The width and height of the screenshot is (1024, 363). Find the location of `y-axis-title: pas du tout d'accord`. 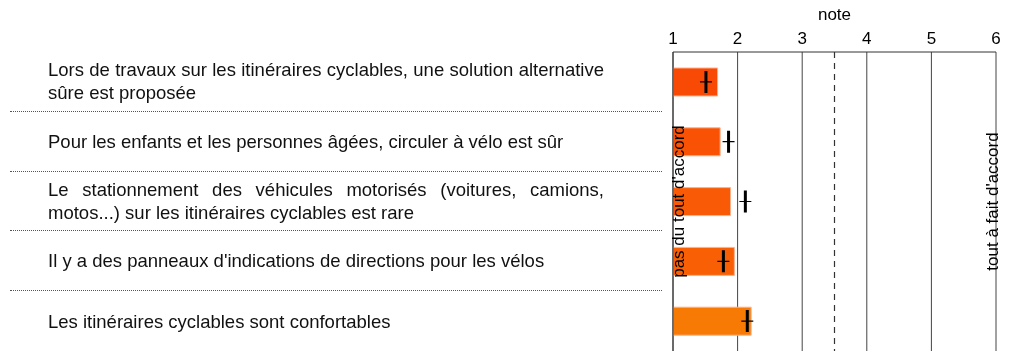

y-axis-title: pas du tout d'accord is located at coordinates (678, 201).